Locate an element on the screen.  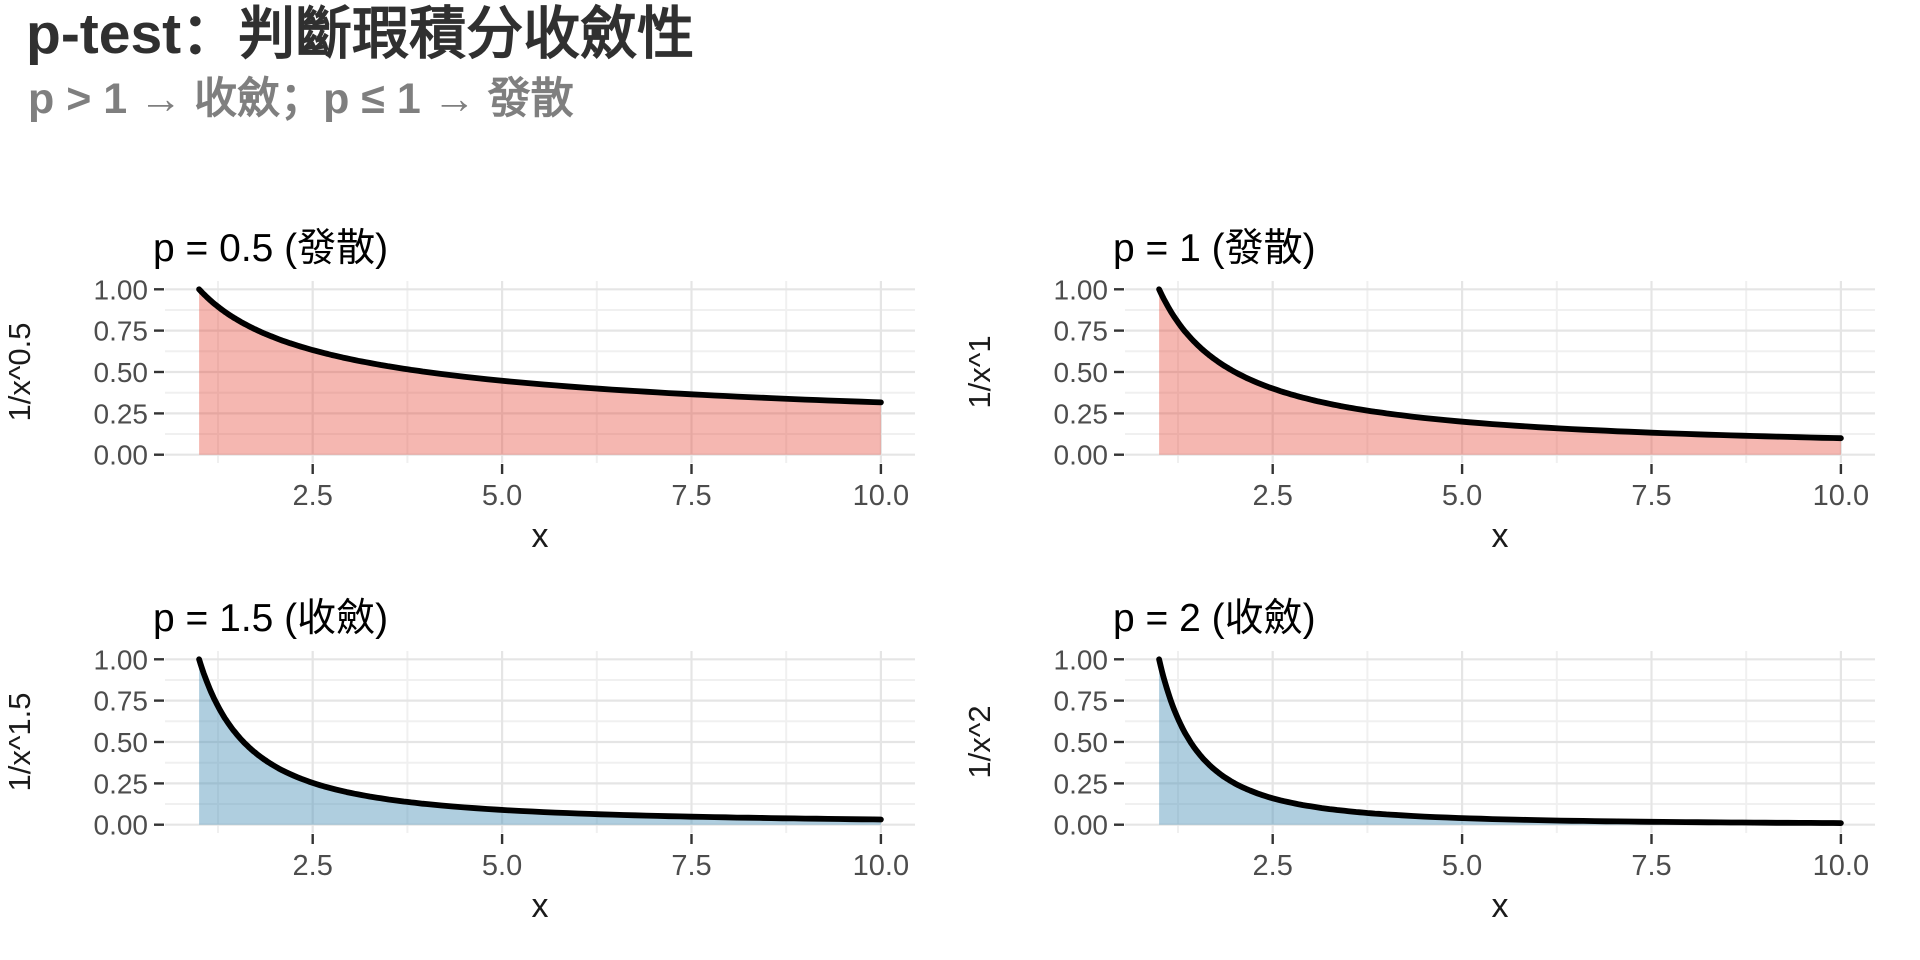
y-axis-title: 1/x^1 is located at coordinates (979, 371).